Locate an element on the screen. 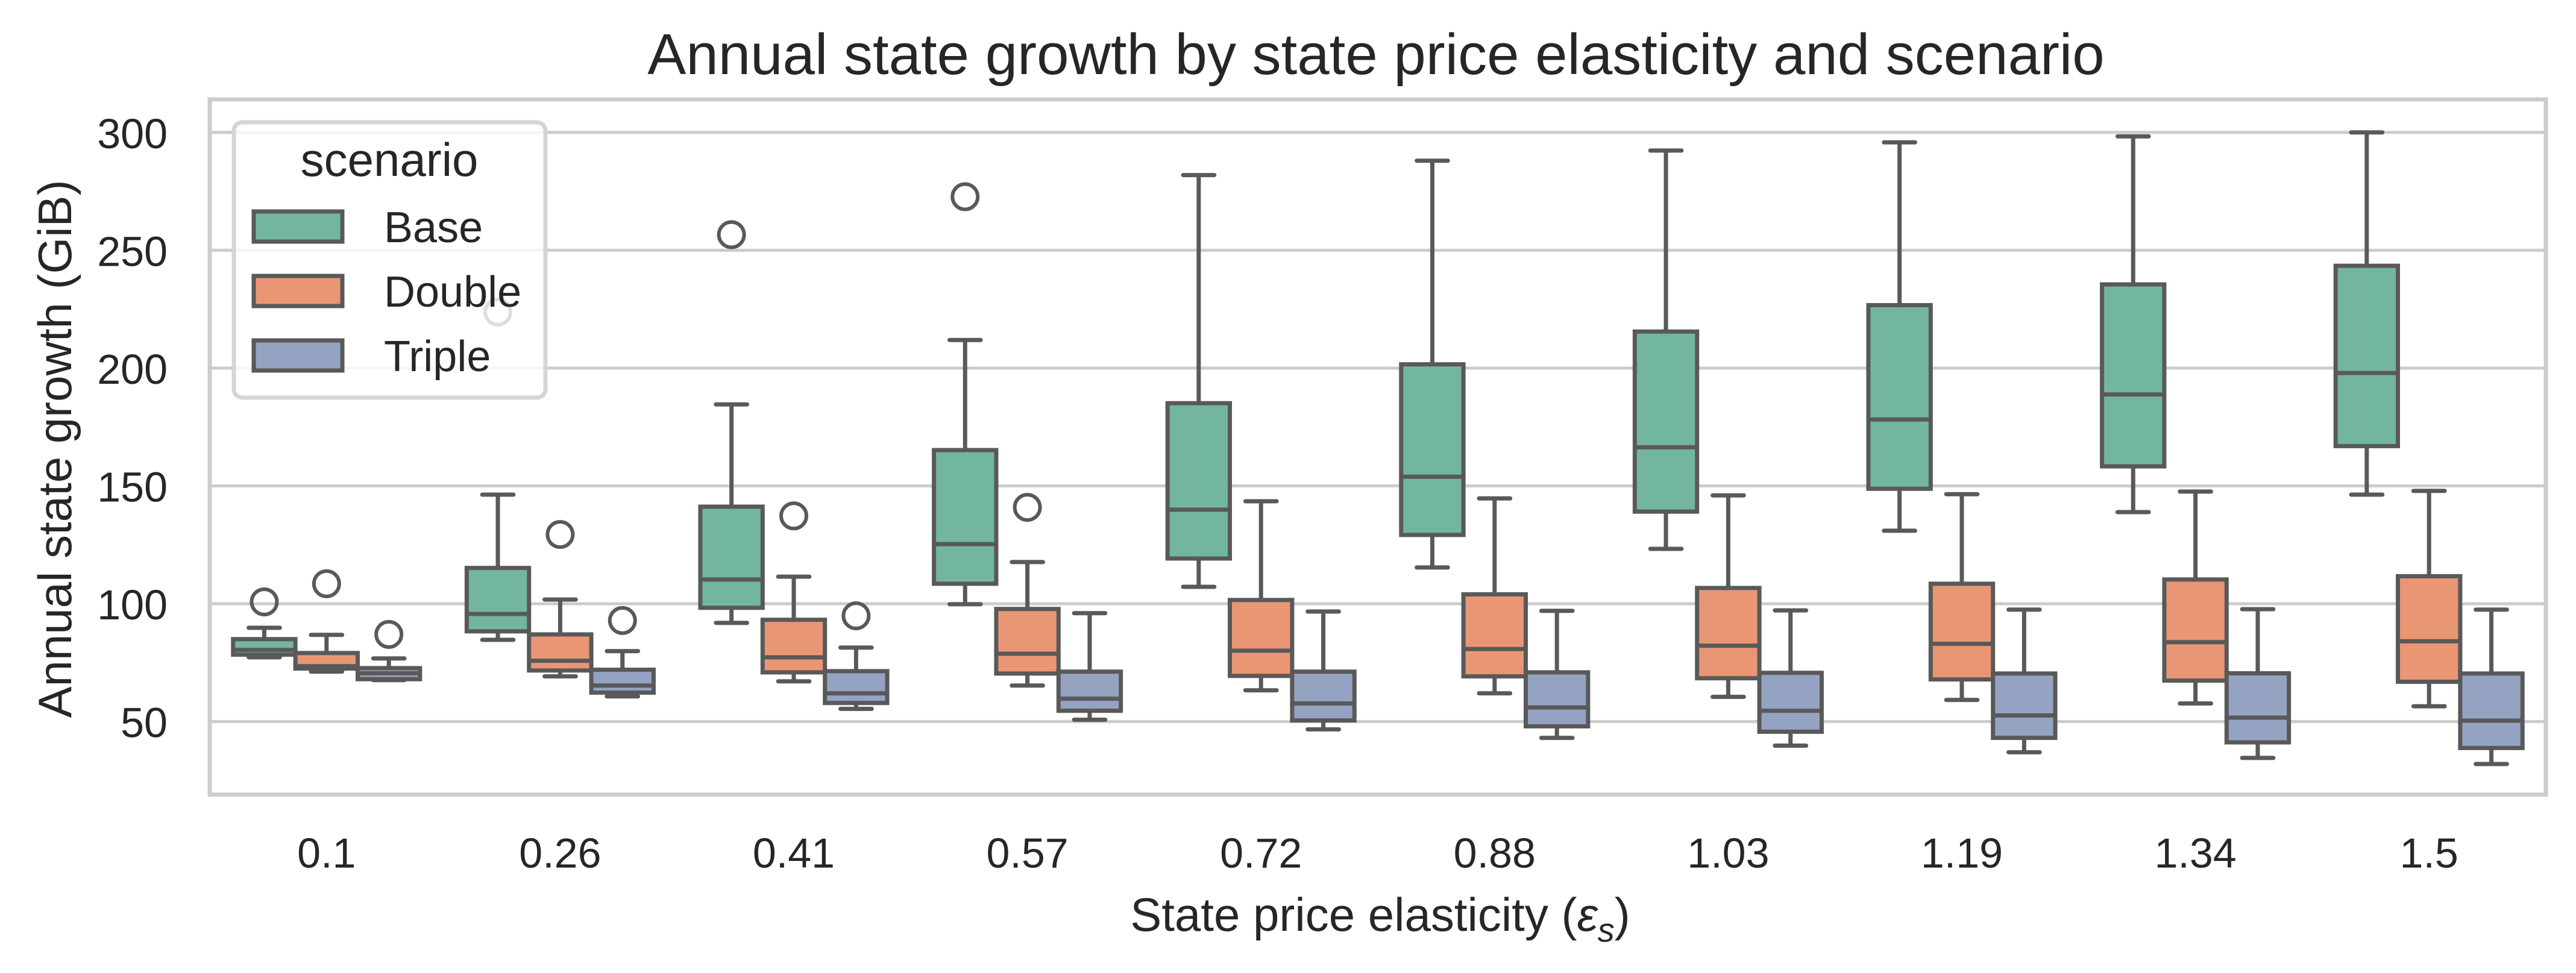  box-base-0.26 is located at coordinates (498, 470).